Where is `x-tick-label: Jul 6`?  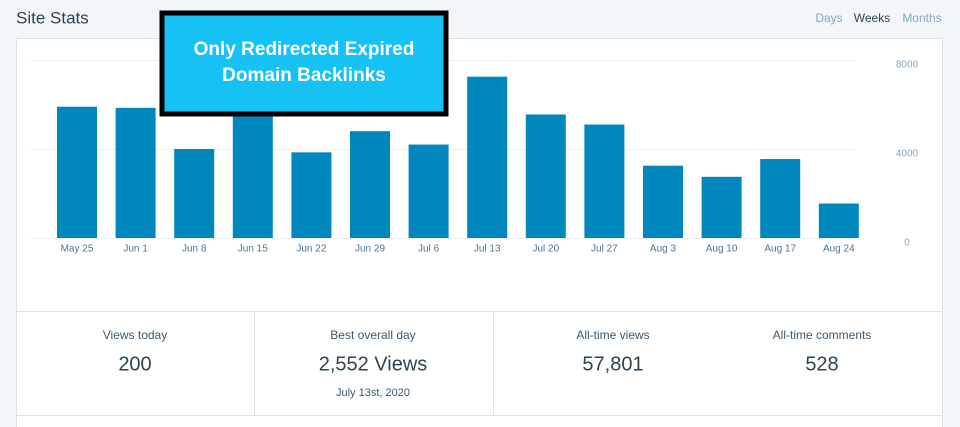
x-tick-label: Jul 6 is located at coordinates (429, 249).